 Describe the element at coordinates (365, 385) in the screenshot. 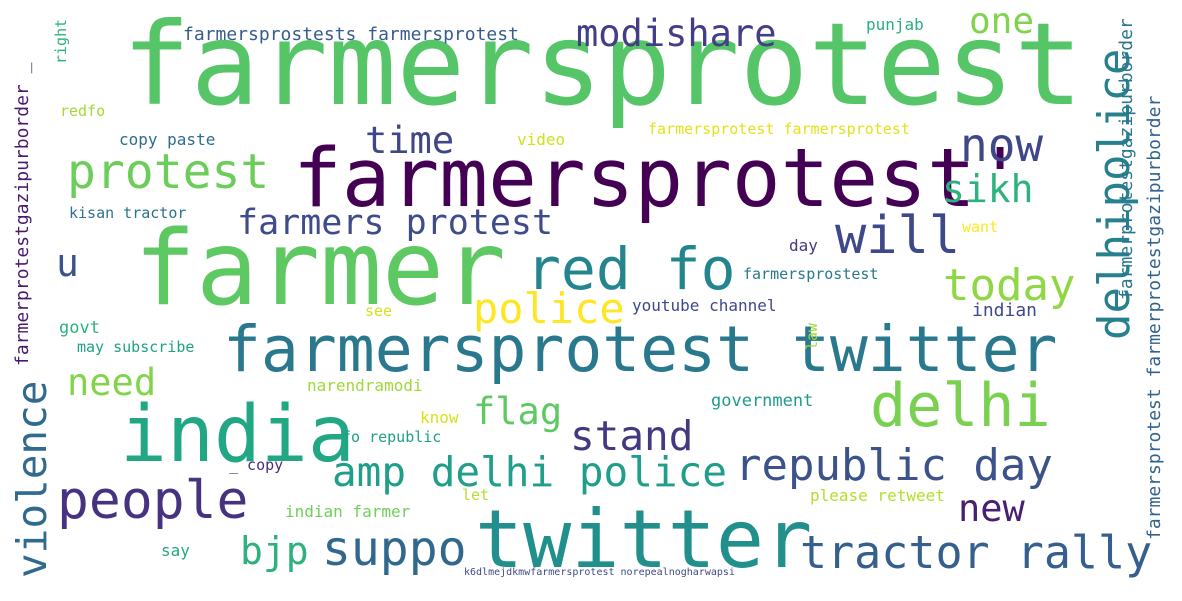

I see `word: narendramodi` at that location.